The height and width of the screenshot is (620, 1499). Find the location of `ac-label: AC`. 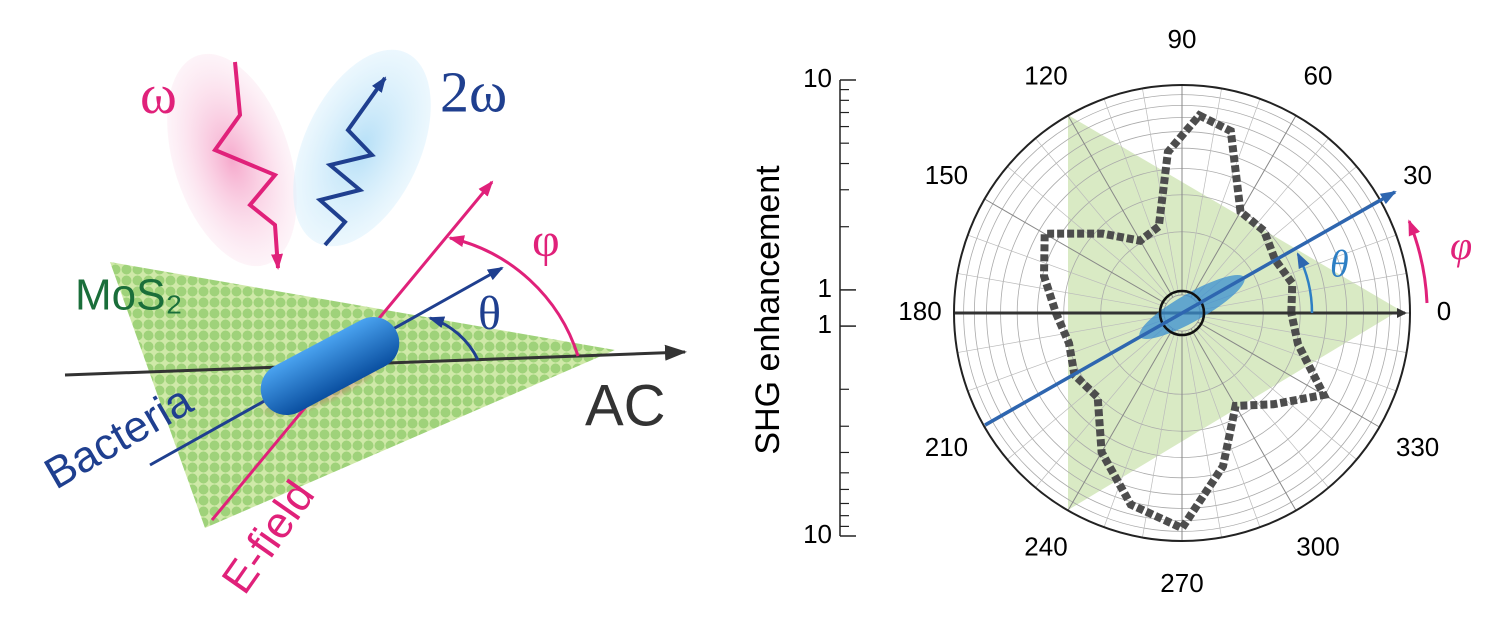

ac-label: AC is located at coordinates (625, 405).